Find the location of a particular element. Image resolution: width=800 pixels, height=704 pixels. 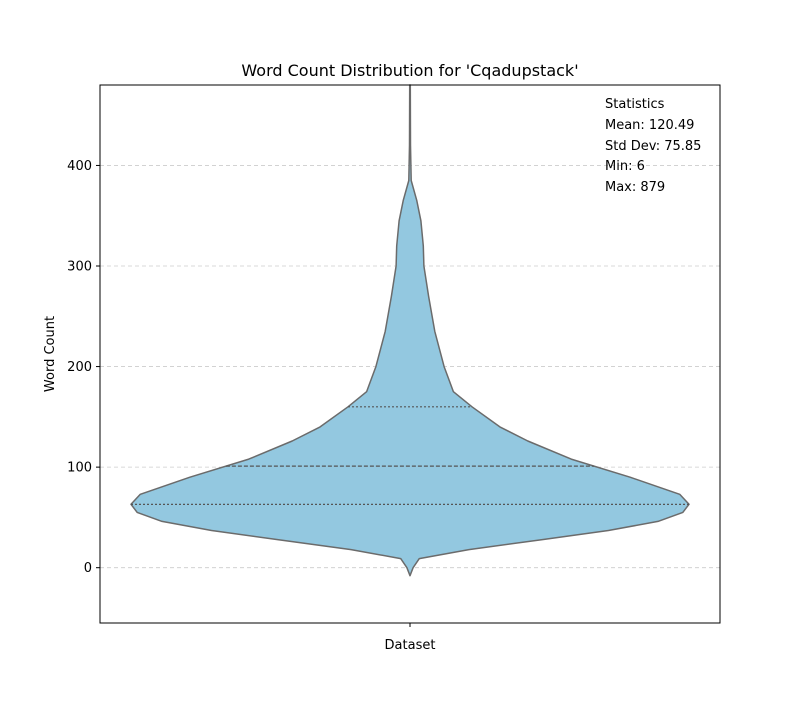

stats-std: Std Dev: 75.85 is located at coordinates (653, 146).